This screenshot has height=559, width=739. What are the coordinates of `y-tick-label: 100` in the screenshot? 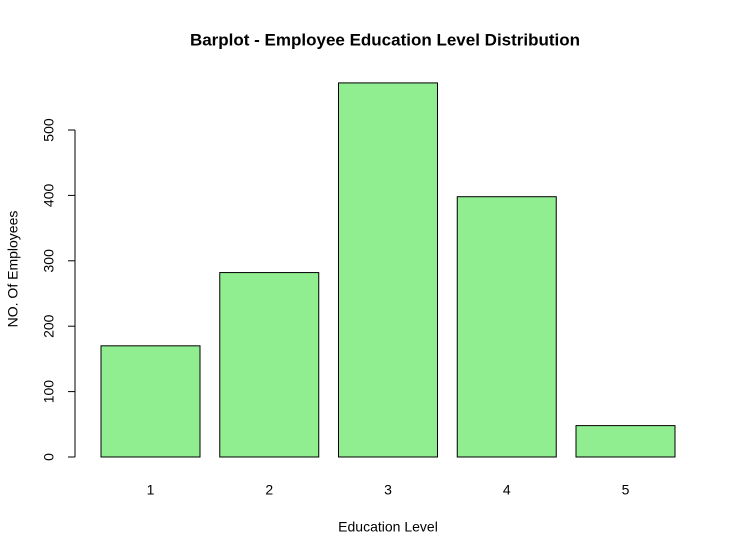 It's located at (49, 392).